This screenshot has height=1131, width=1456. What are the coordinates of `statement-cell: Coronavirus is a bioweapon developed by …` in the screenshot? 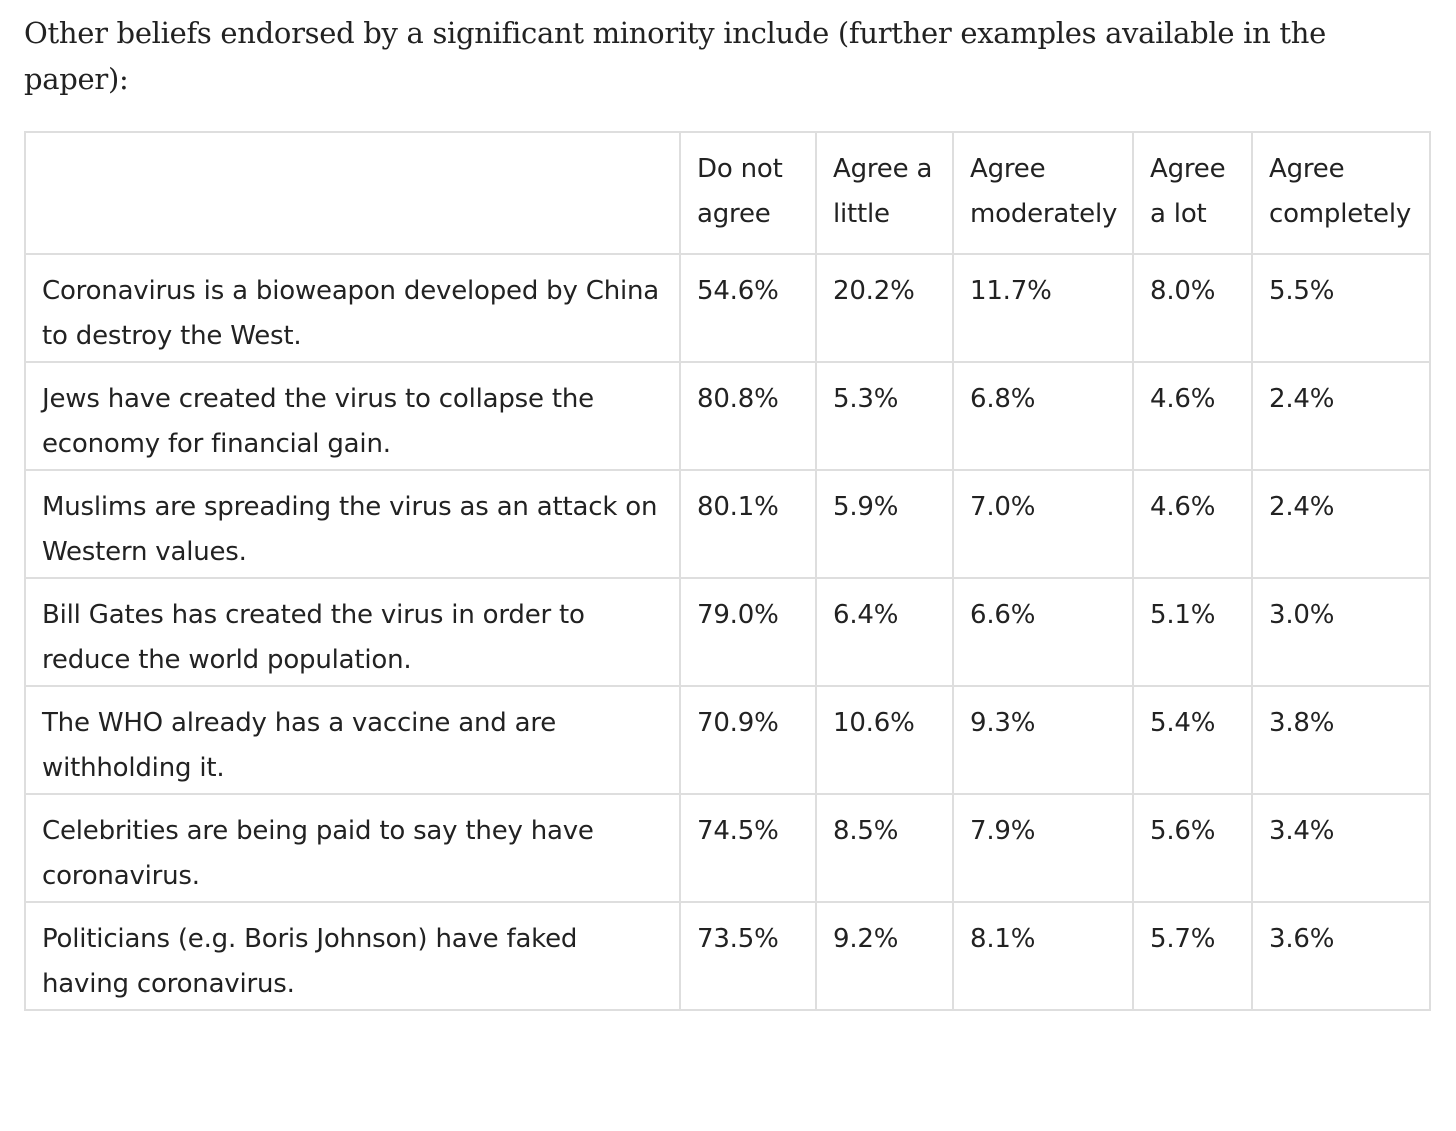 It's located at (352, 308).